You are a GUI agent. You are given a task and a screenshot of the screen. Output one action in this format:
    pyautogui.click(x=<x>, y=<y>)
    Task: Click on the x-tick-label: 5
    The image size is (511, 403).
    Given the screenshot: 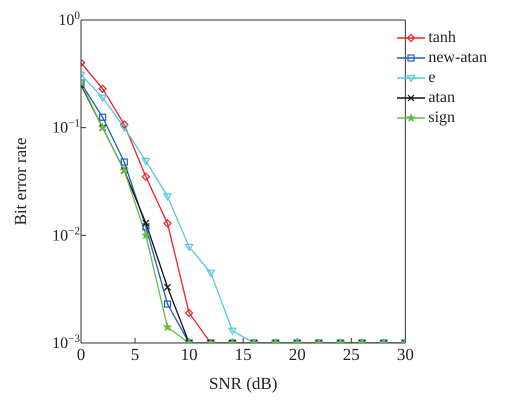 What is the action you would take?
    pyautogui.click(x=135, y=354)
    